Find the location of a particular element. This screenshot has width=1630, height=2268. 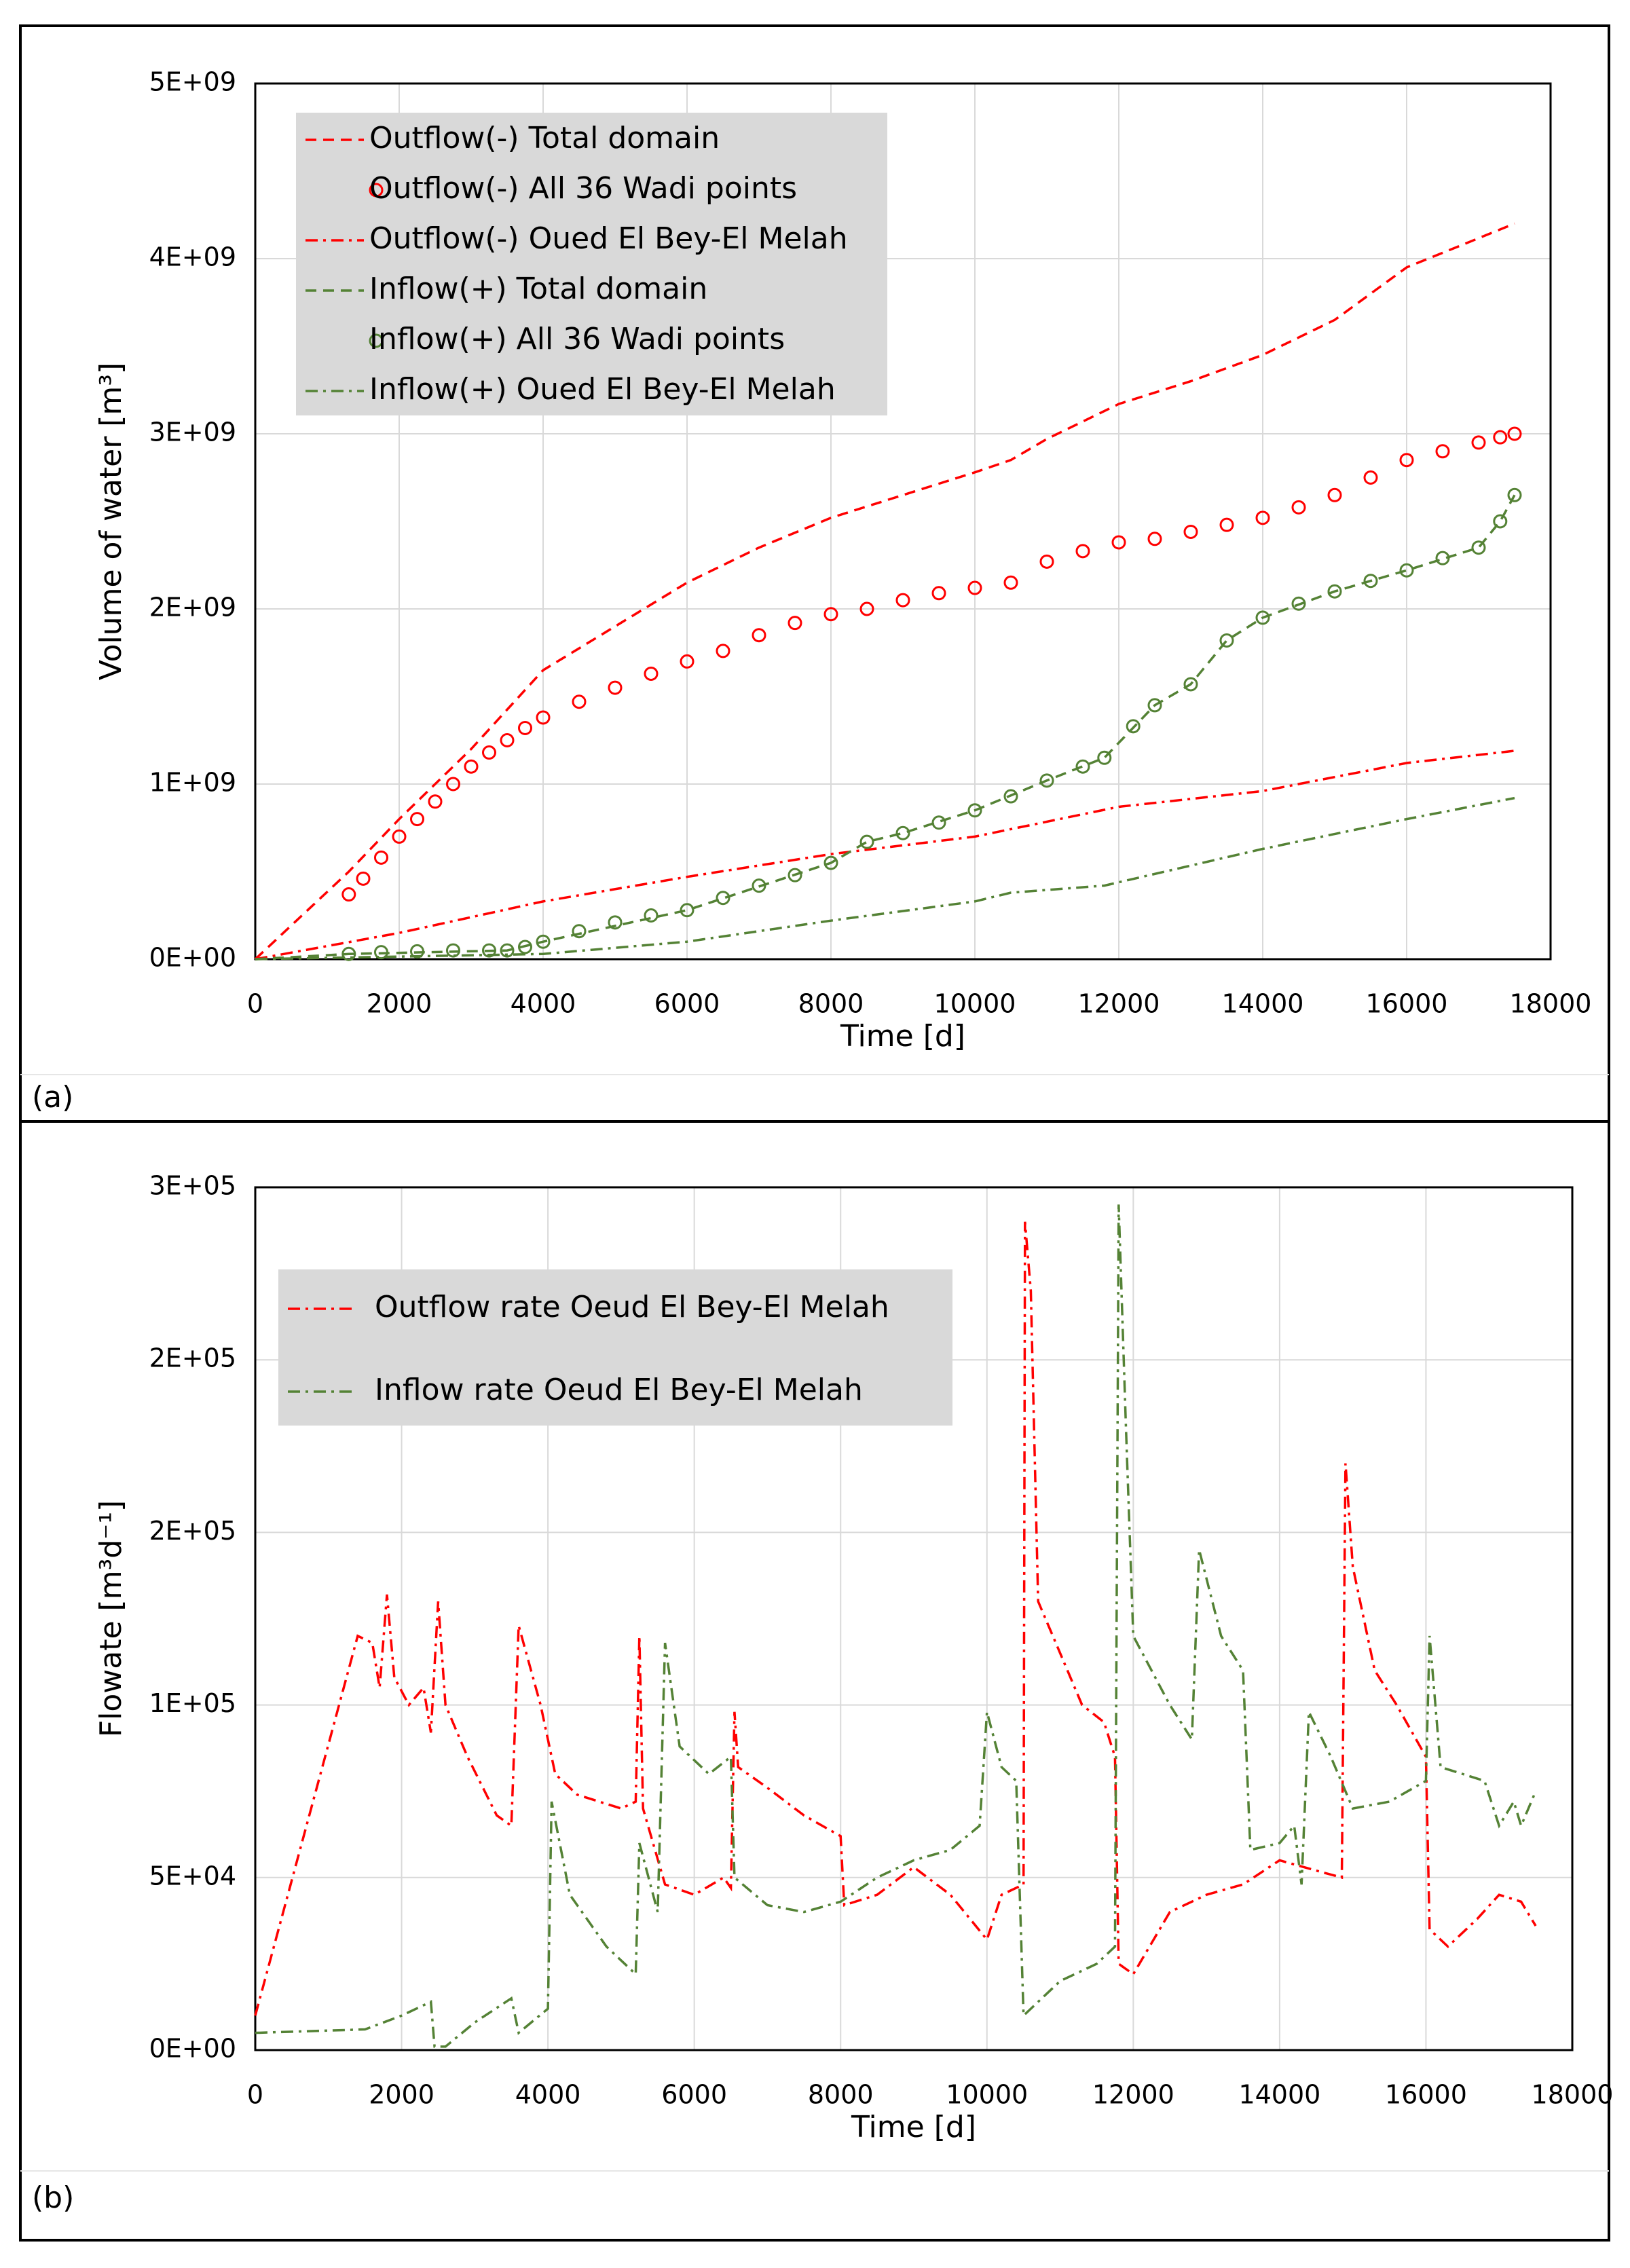

y-tick-label: 3E+09 is located at coordinates (193, 432).